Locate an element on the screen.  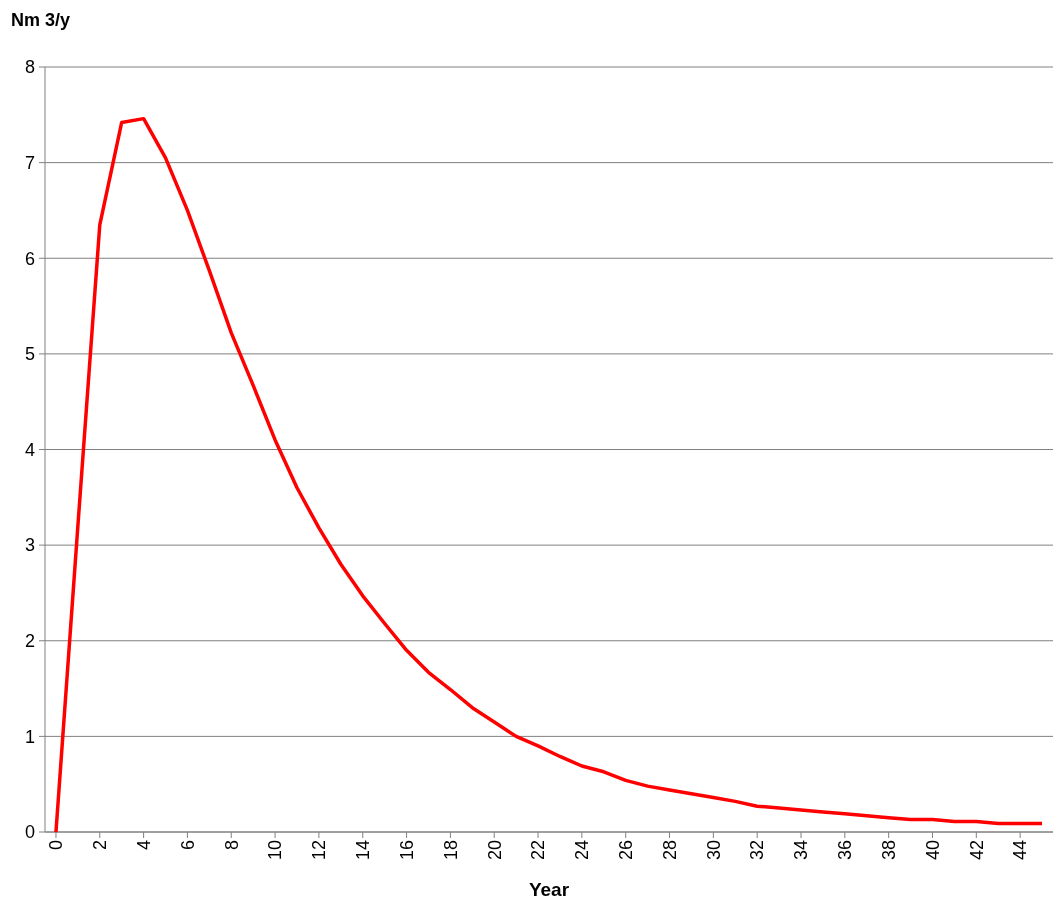
y-tick-label: 7 is located at coordinates (29, 162).